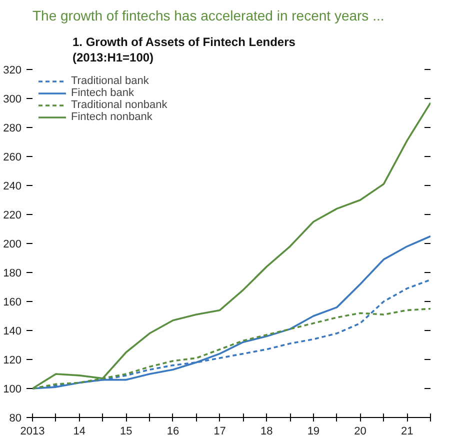 The height and width of the screenshot is (437, 450). Describe the element at coordinates (220, 431) in the screenshot. I see `x-tick-label: 17` at that location.